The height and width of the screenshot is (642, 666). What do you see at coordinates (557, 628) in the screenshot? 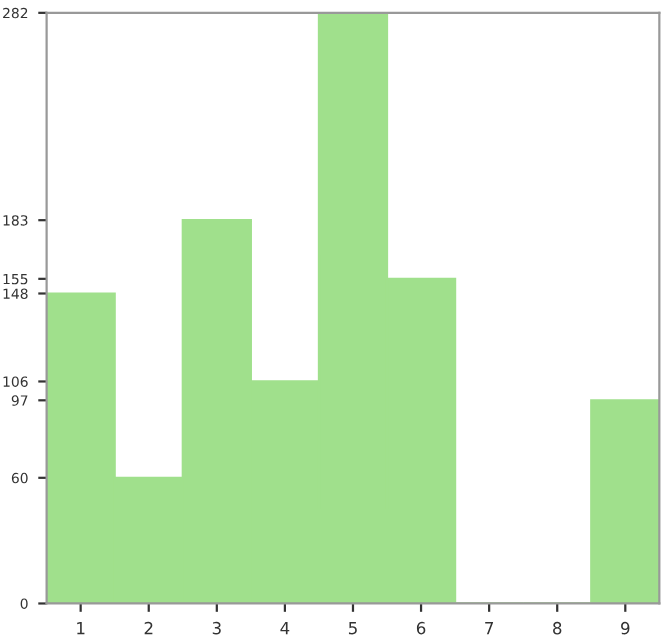
I see `x-tick-label: 8` at bounding box center [557, 628].